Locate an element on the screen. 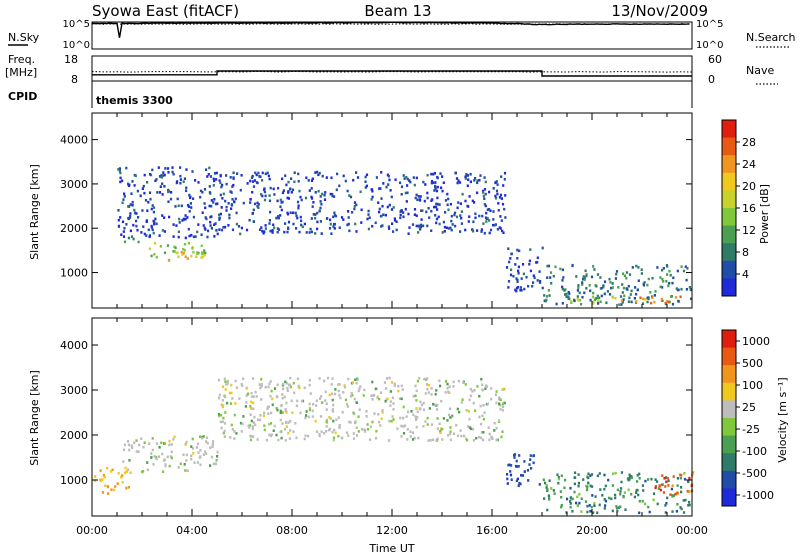  freq-tick-top: 18 is located at coordinates (71, 59).